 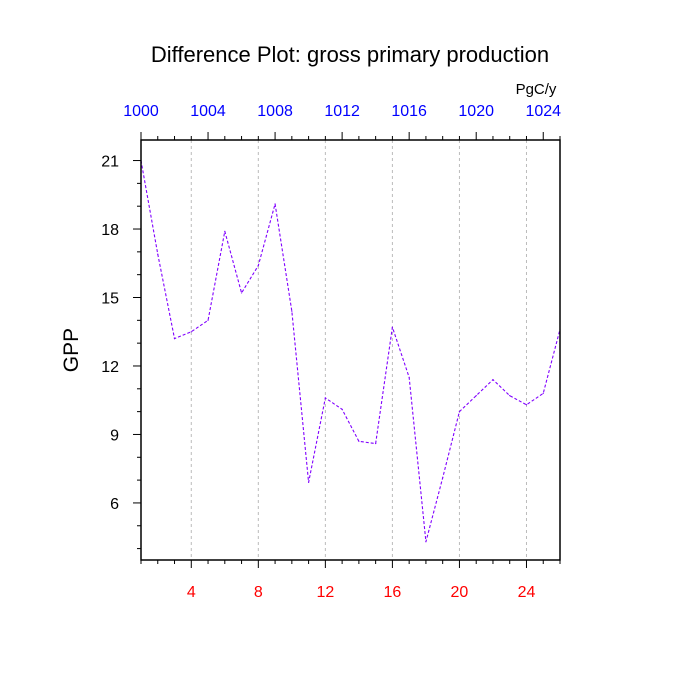 I want to click on top-tick-label: 1024, so click(x=543, y=111).